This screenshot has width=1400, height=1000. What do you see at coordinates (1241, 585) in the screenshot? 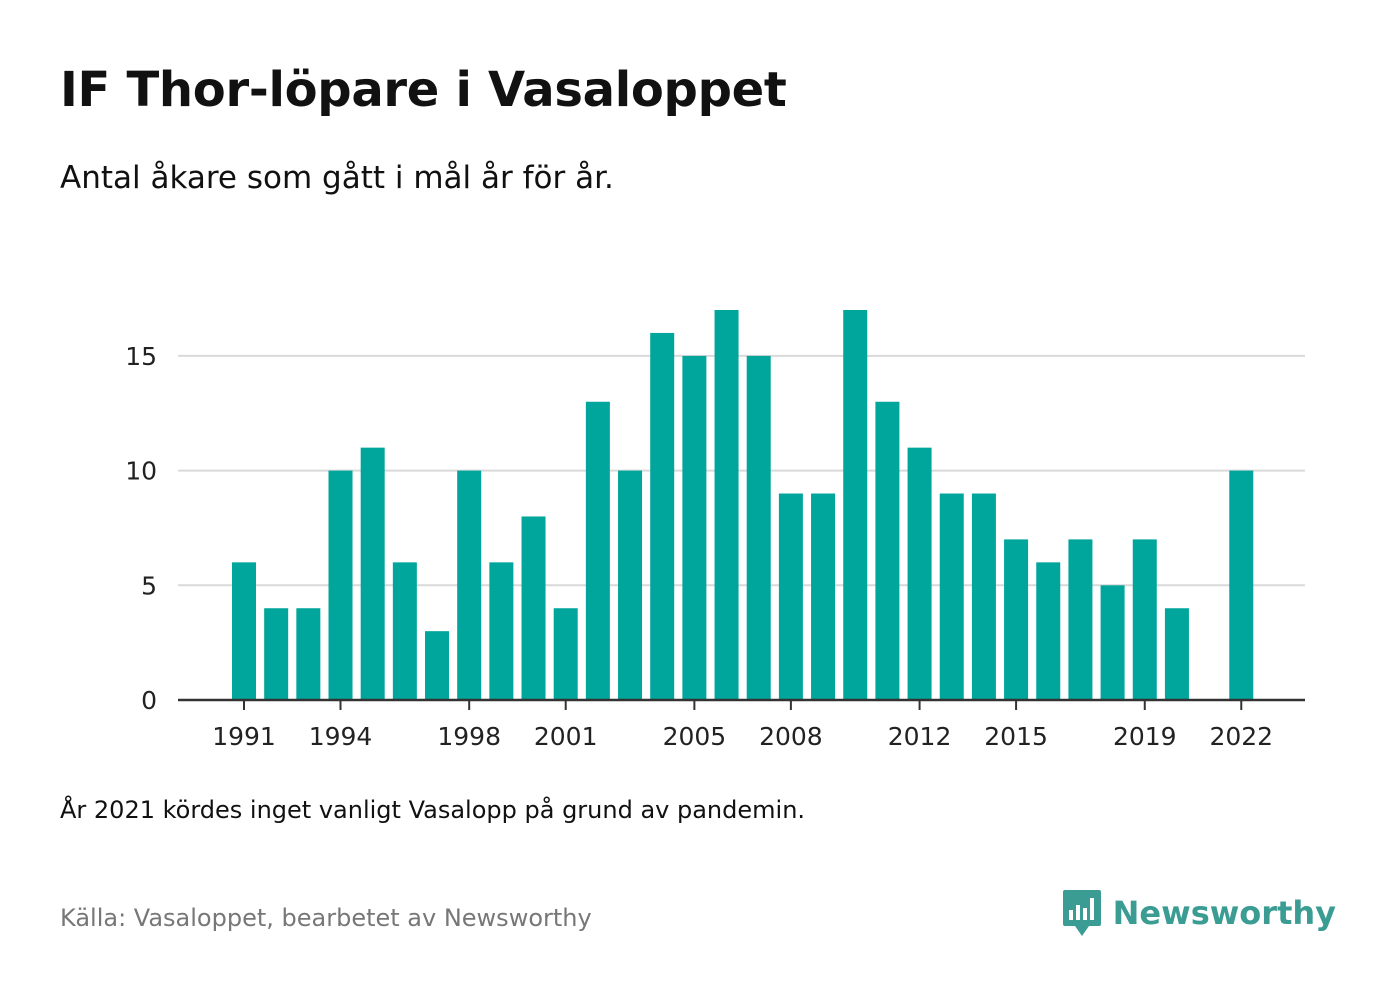
I see `bar-2022` at bounding box center [1241, 585].